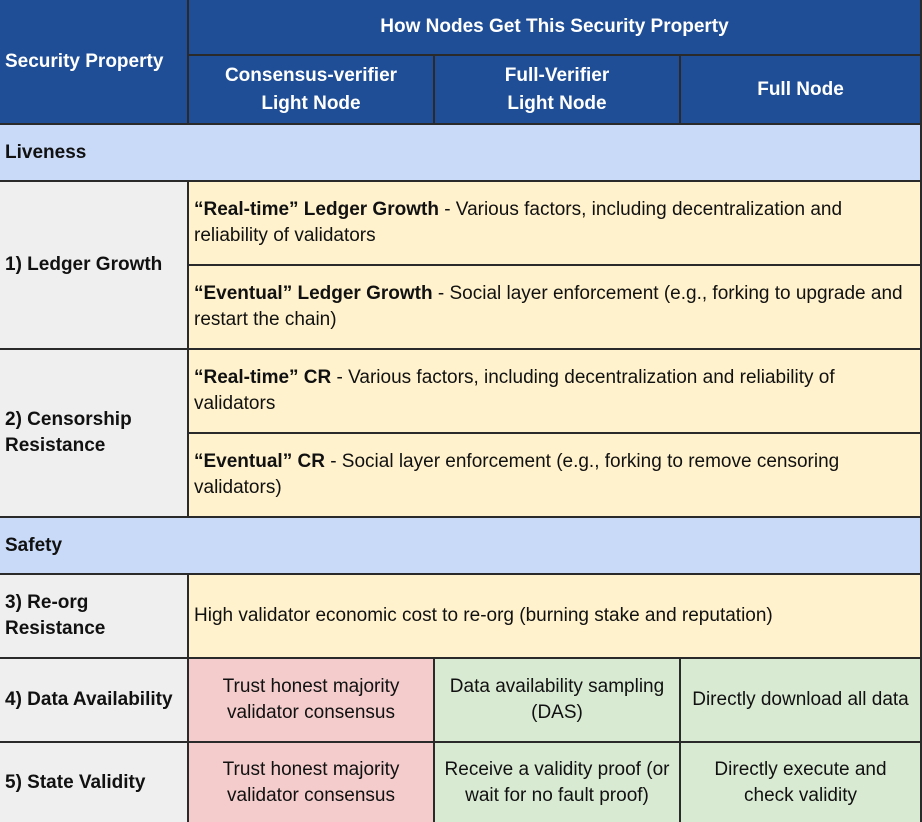  Describe the element at coordinates (84, 264) in the screenshot. I see `property-ledger-growth-label: 1) Ledger Growth` at that location.